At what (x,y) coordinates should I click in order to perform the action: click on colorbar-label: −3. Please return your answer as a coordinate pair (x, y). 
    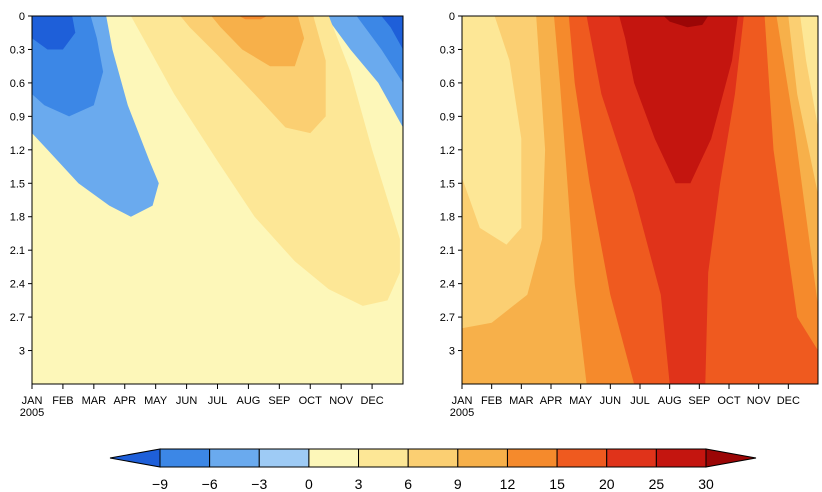
    Looking at the image, I should click on (259, 484).